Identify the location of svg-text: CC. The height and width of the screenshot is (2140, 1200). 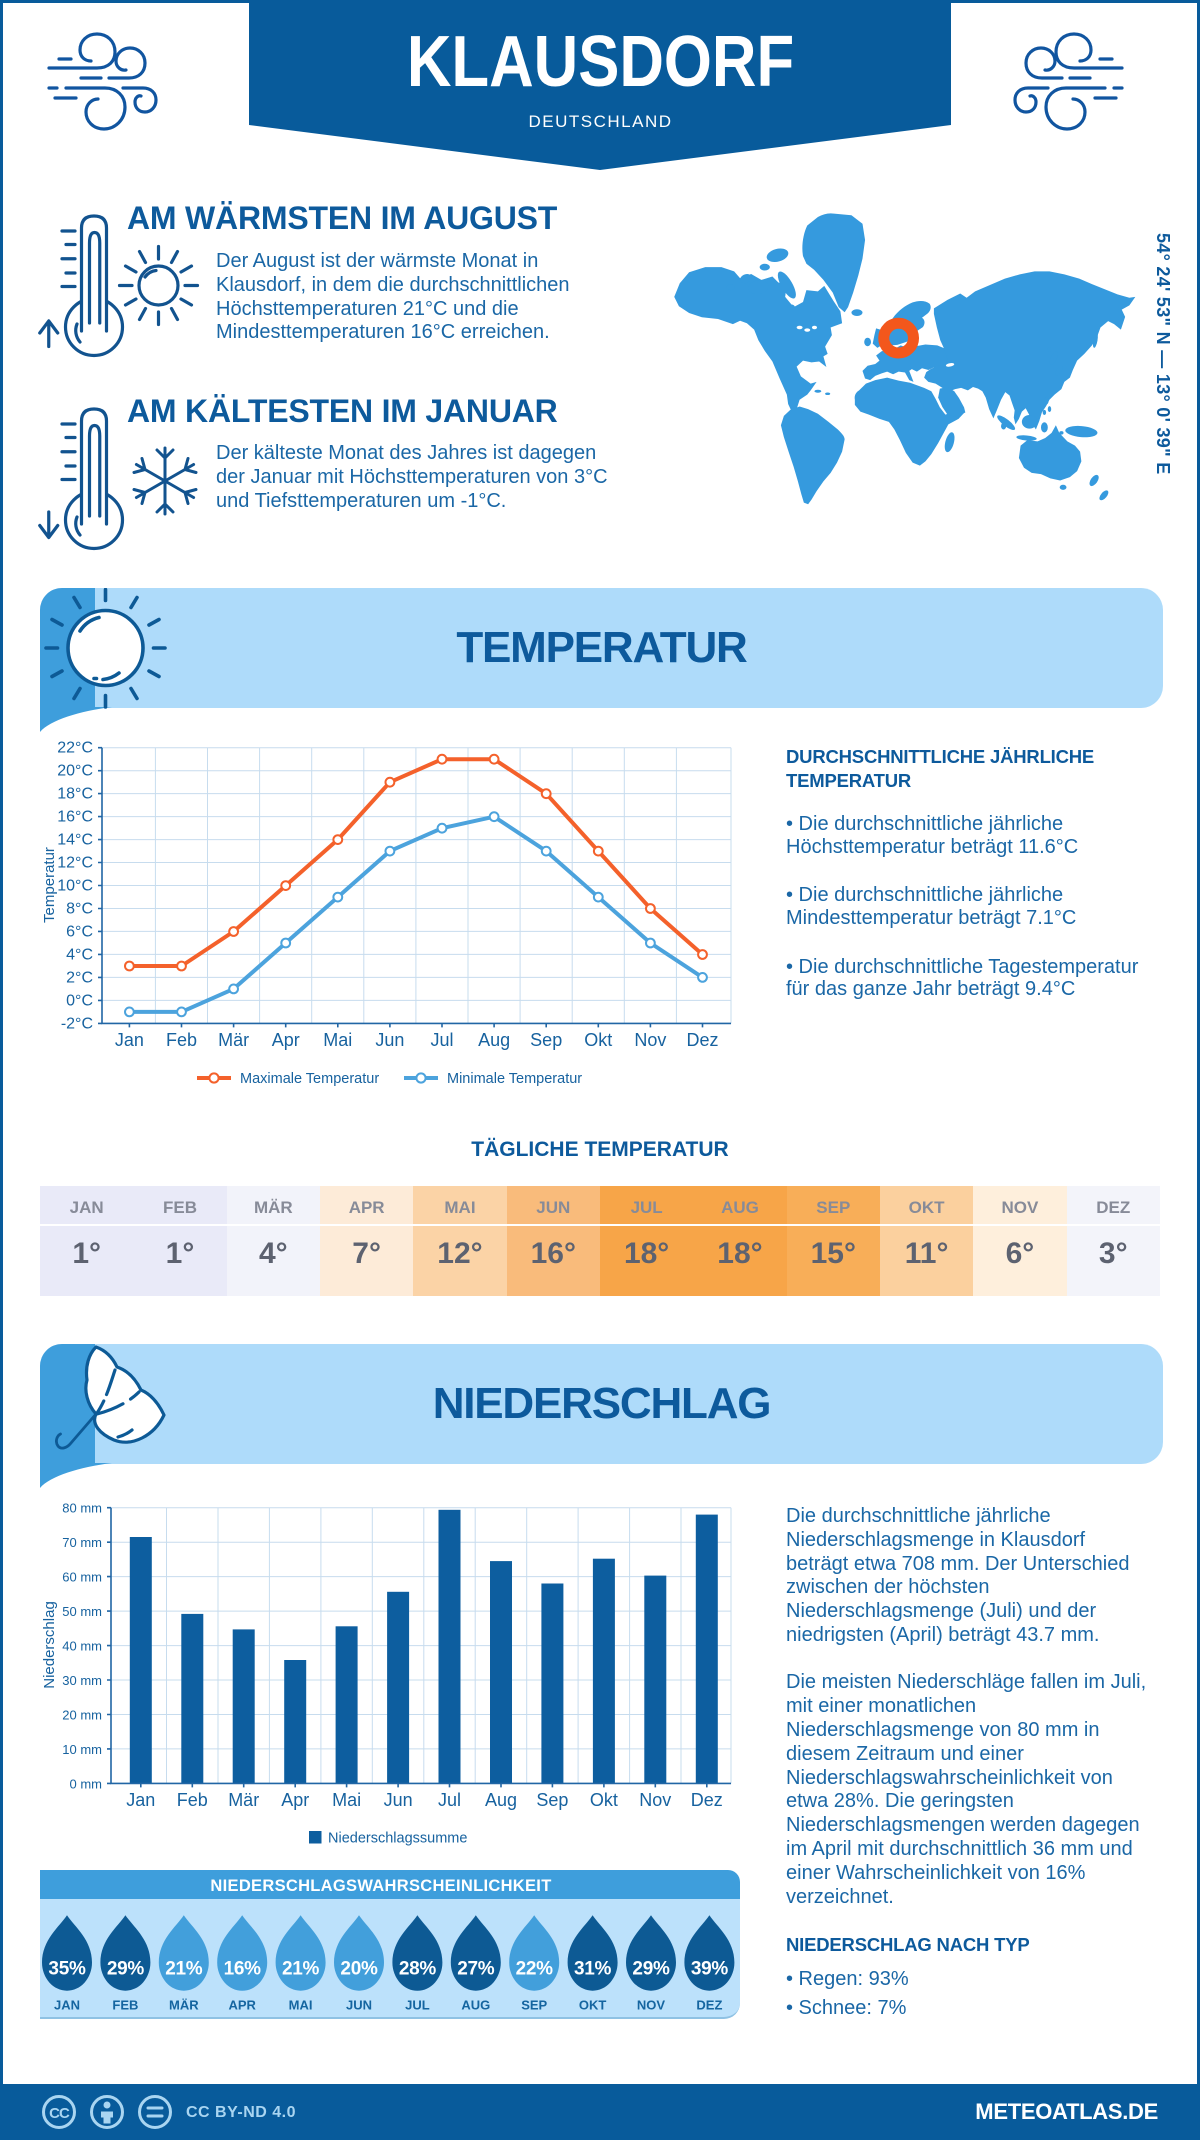
(59, 2113).